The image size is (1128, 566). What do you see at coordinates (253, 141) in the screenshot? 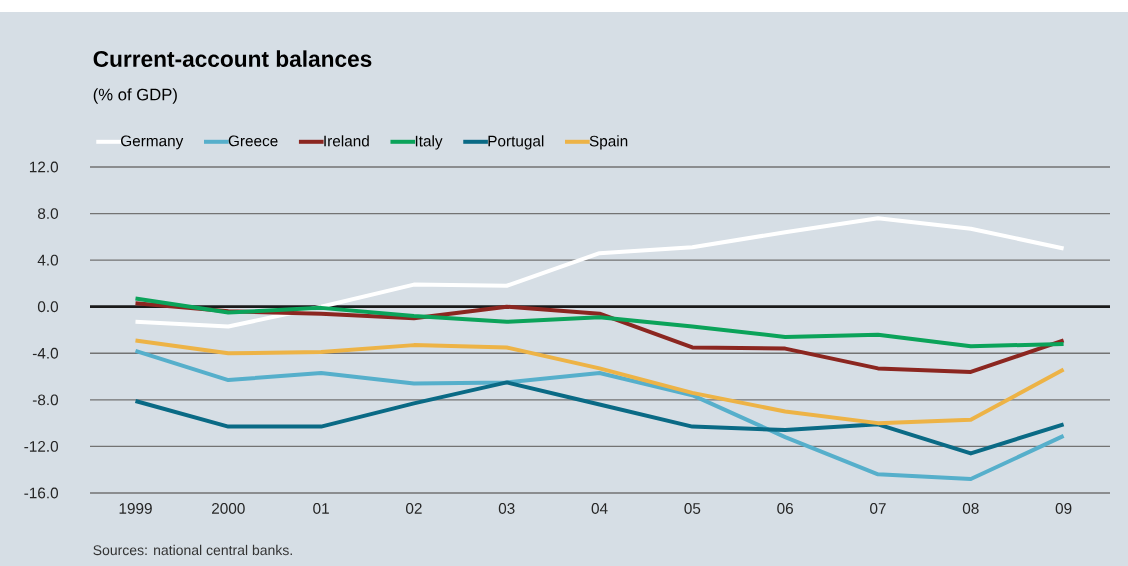
I see `legend-label: Greece` at bounding box center [253, 141].